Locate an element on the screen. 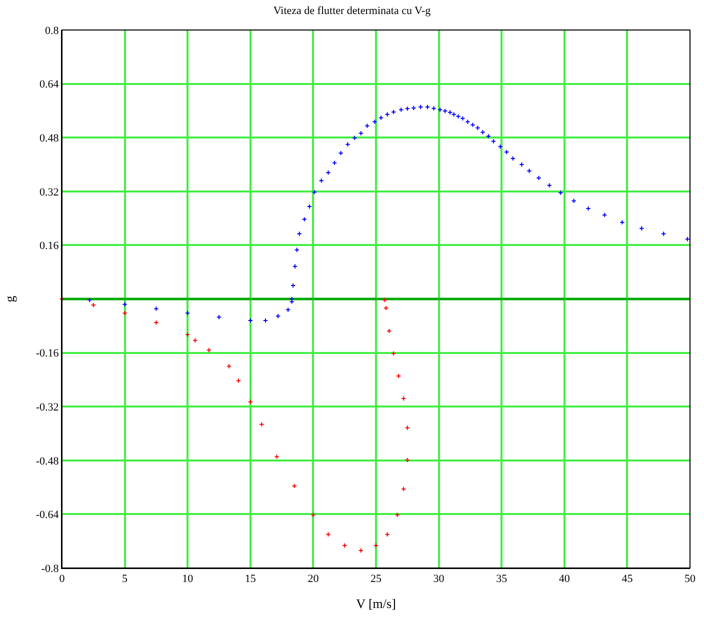 Image resolution: width=704 pixels, height=618 pixels. y-tick-label: 0.64 is located at coordinates (50, 84).